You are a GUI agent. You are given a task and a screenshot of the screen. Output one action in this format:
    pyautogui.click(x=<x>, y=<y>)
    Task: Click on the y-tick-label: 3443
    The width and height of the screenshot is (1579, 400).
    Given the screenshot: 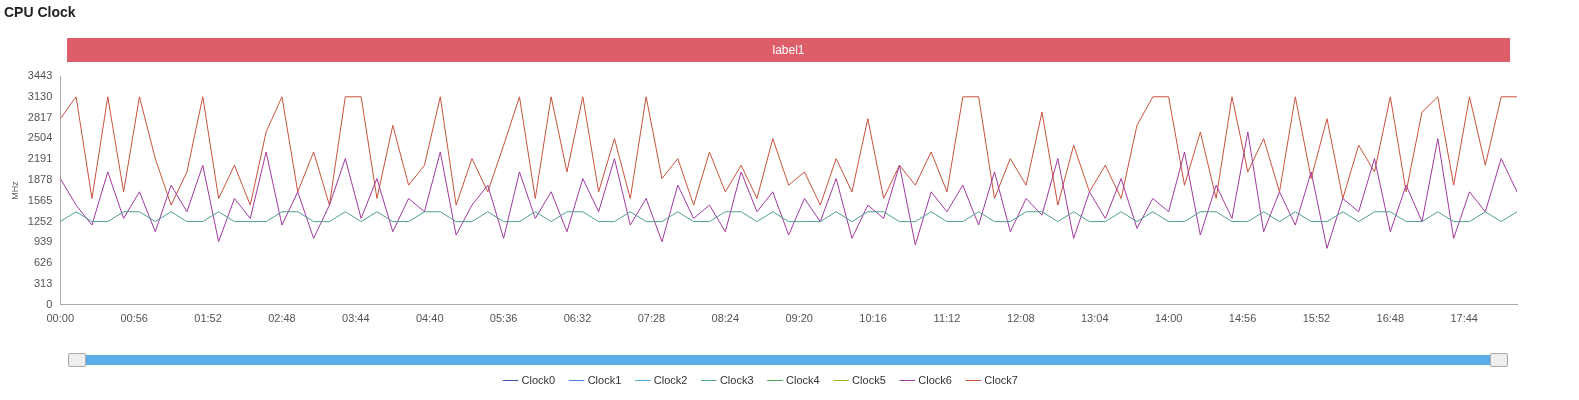 What is the action you would take?
    pyautogui.click(x=40, y=75)
    